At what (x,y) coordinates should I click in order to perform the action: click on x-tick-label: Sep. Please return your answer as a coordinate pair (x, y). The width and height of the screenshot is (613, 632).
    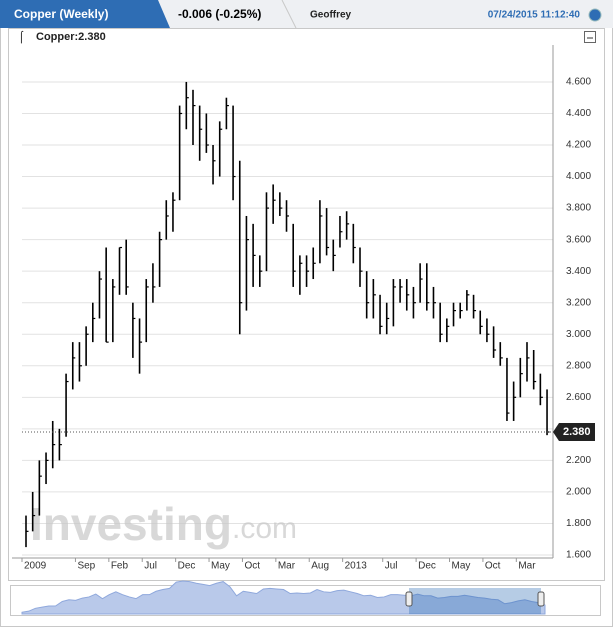
    Looking at the image, I should click on (86, 566).